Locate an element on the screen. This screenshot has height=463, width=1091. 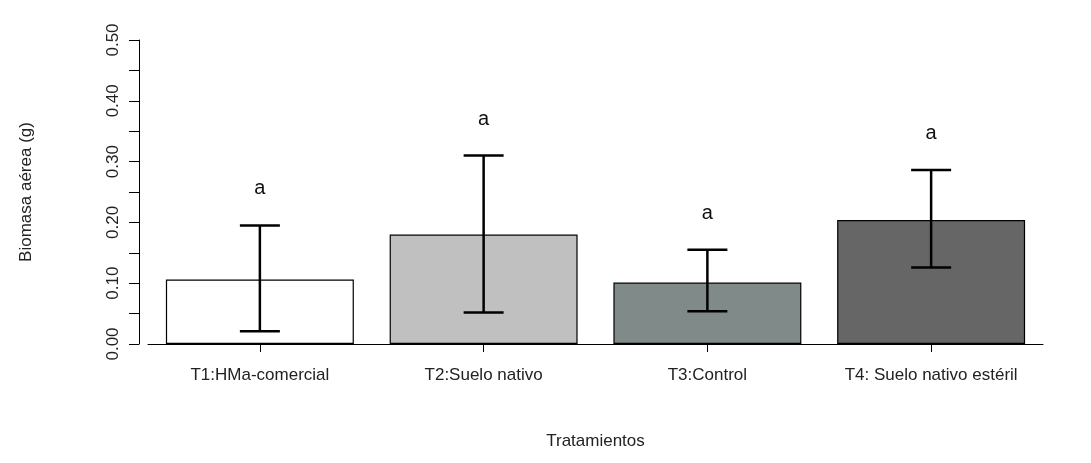
y-axis-title: Biomasa aérea (g) is located at coordinates (25, 192).